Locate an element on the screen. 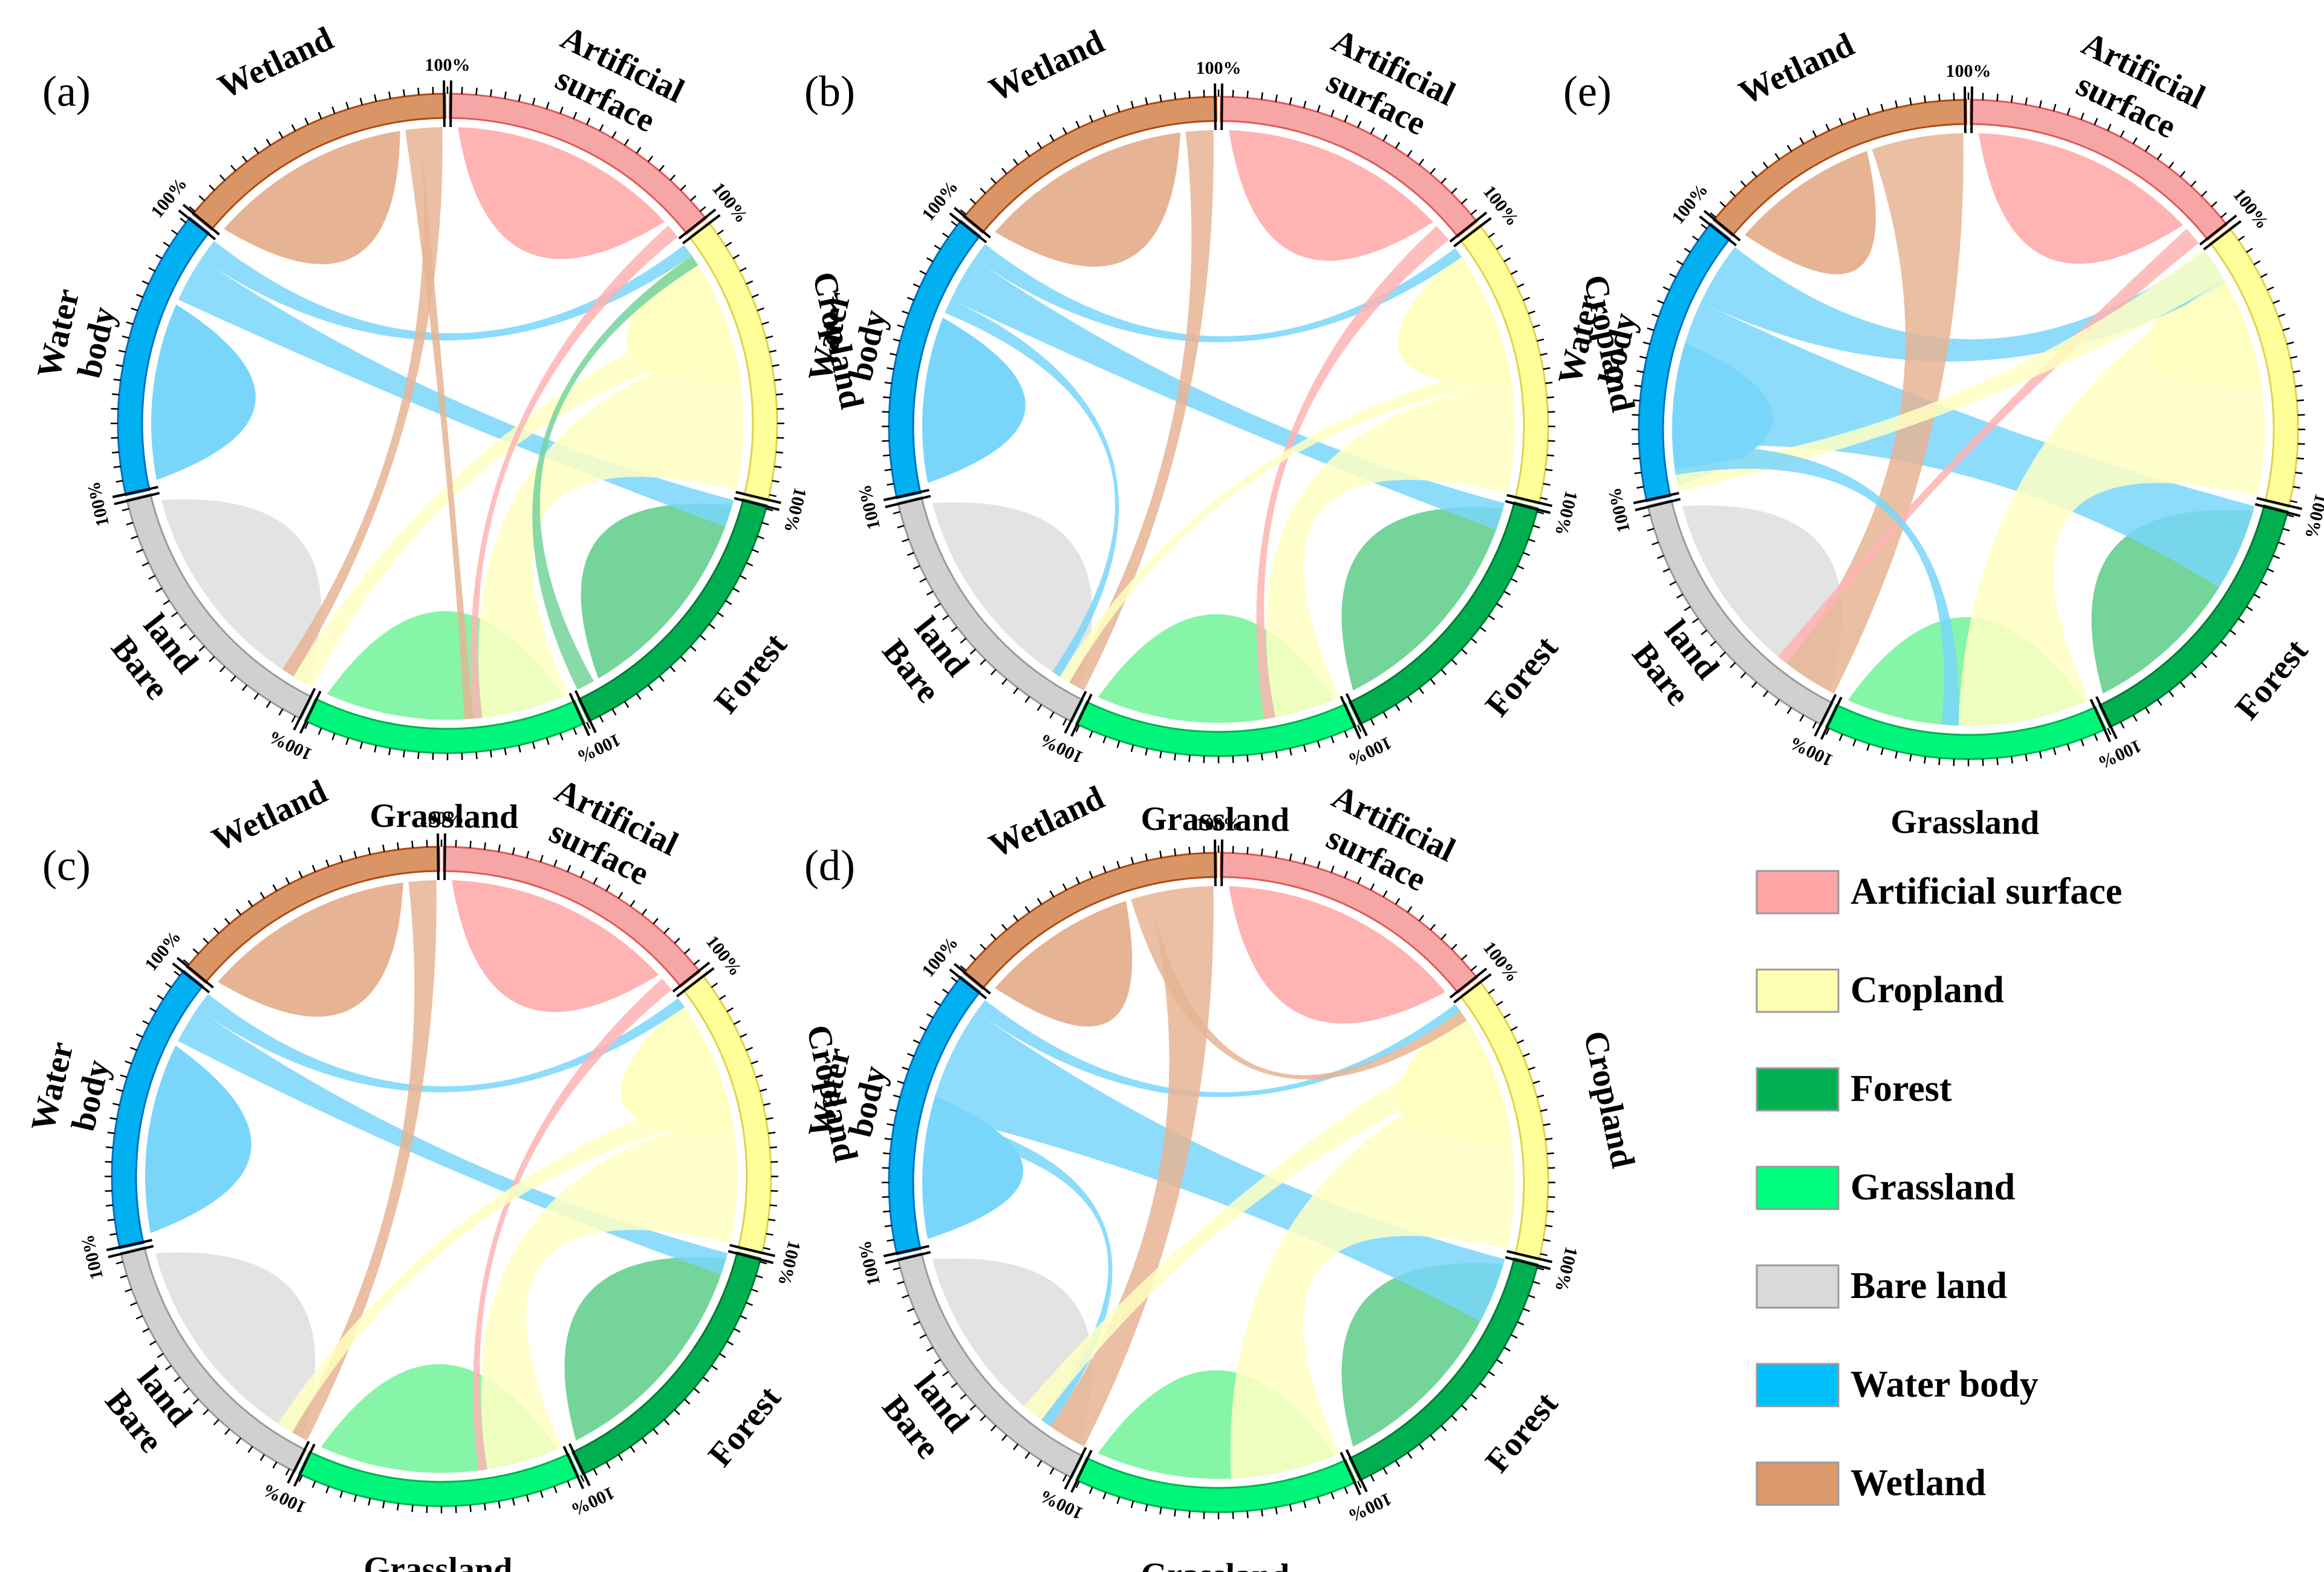 The image size is (2324, 1572). chord-self-water is located at coordinates (198, 1139).